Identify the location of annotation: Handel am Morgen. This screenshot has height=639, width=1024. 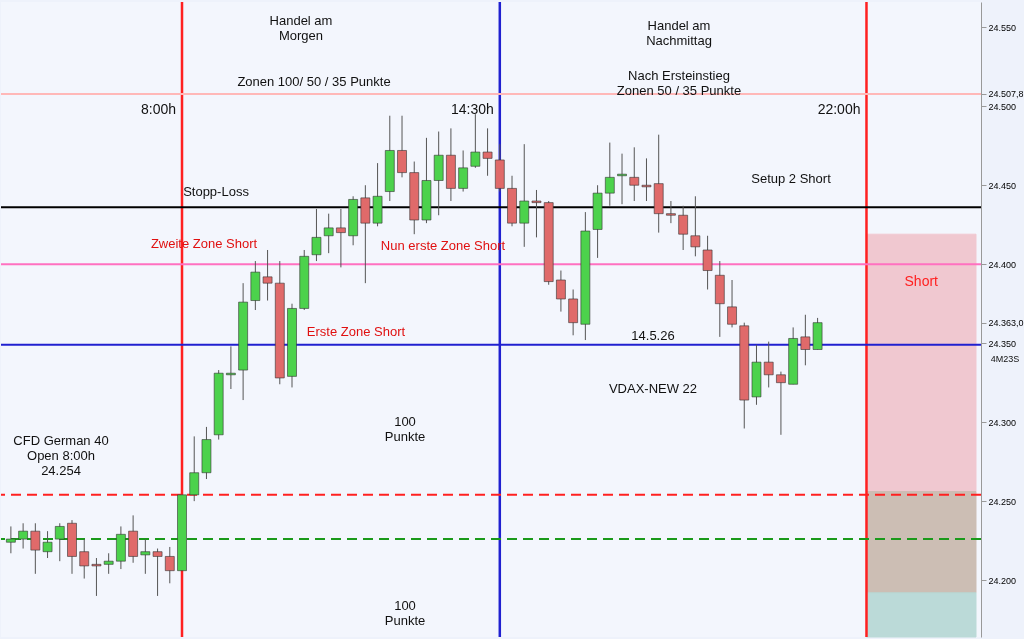
(301, 28).